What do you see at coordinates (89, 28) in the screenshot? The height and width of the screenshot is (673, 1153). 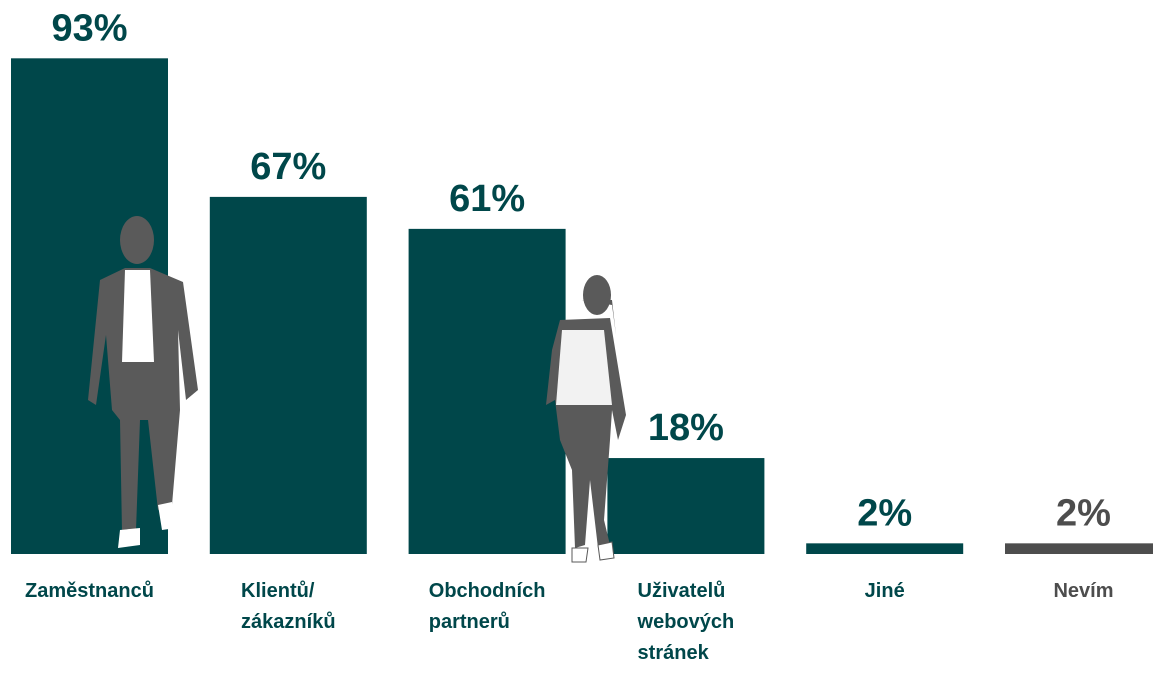 I see `value-label: 93%` at bounding box center [89, 28].